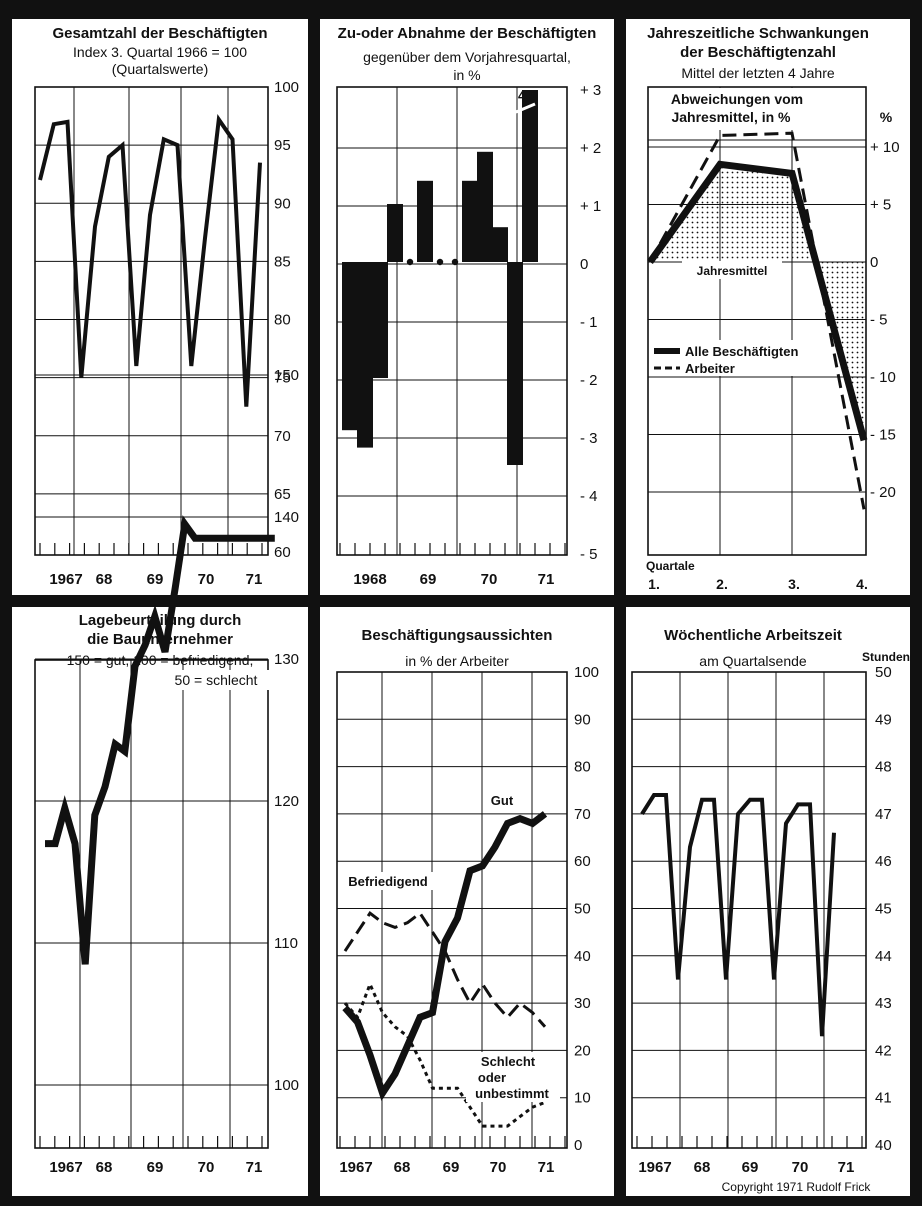  I want to click on chart4-y-tick-labels: 150 140 130 120 110 100, so click(286, 730).